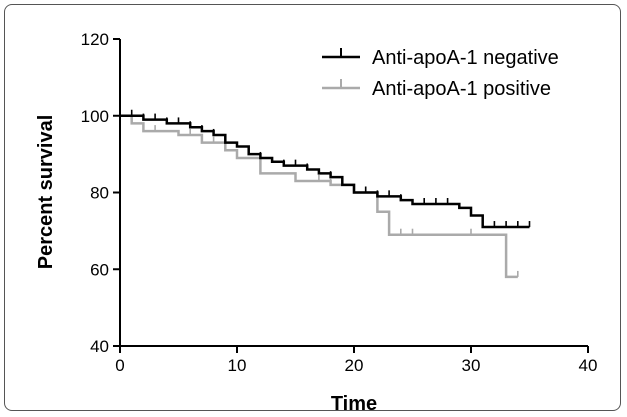 The image size is (627, 417). I want to click on y-tick-label: 100, so click(95, 116).